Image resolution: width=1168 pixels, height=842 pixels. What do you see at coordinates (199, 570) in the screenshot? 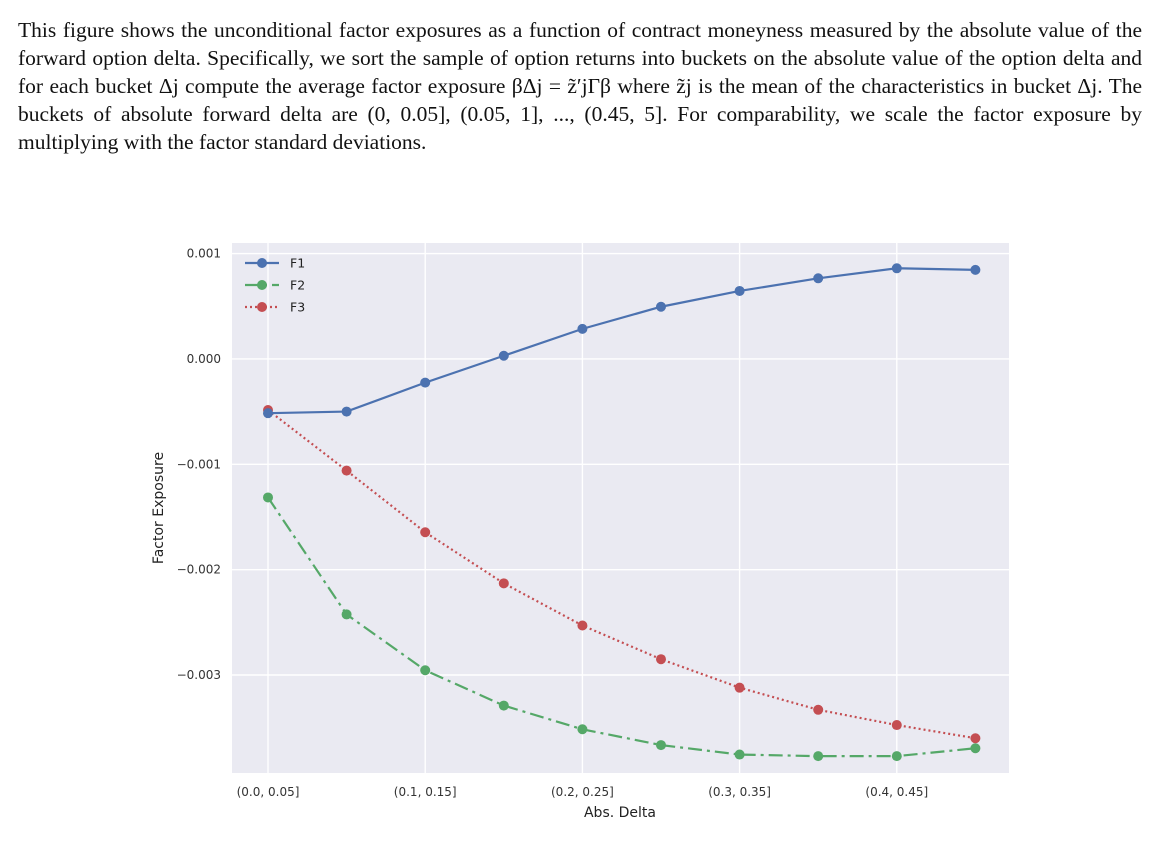
I see `y-tick-label: −0.002` at bounding box center [199, 570].